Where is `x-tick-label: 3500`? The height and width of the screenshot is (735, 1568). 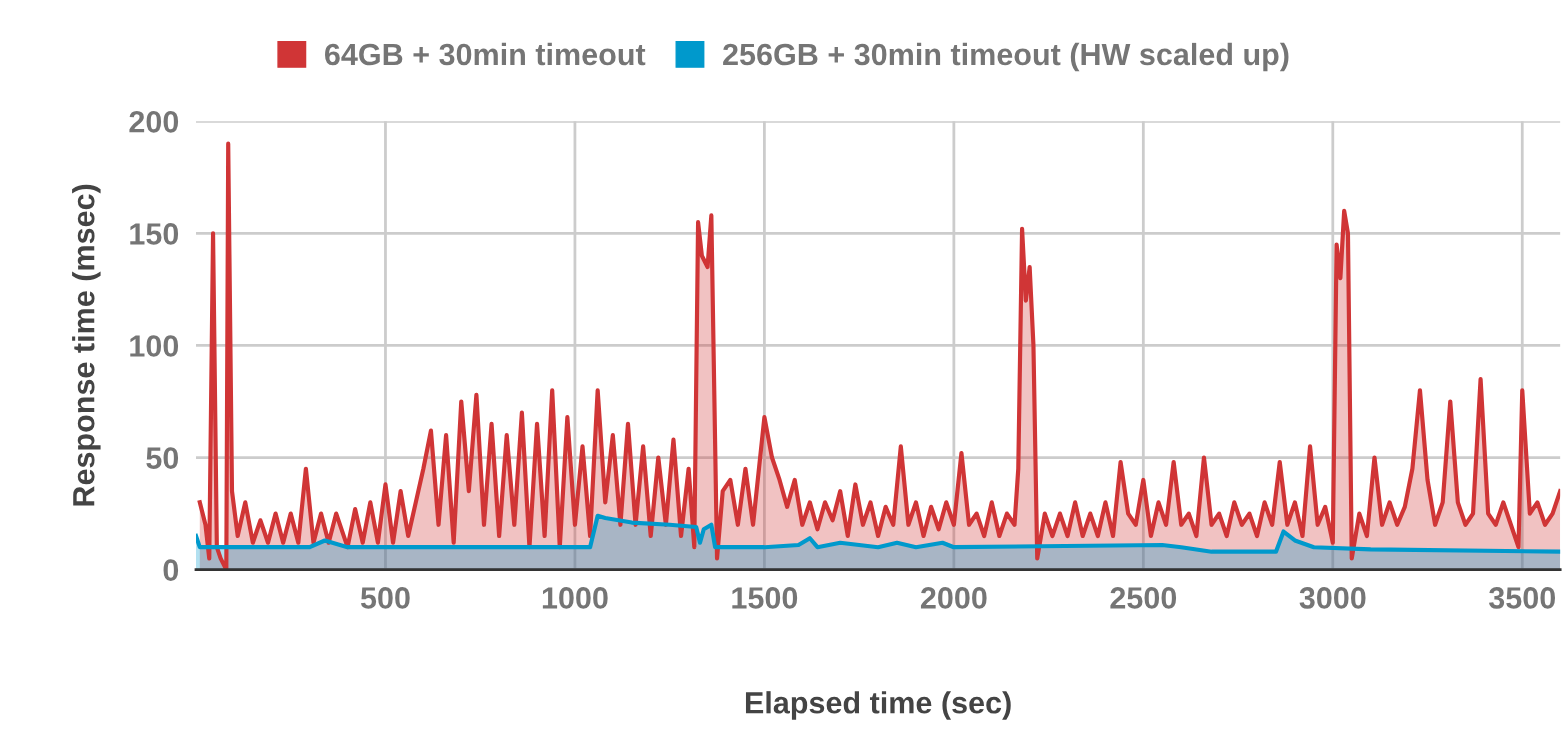
x-tick-label: 3500 is located at coordinates (1521, 598).